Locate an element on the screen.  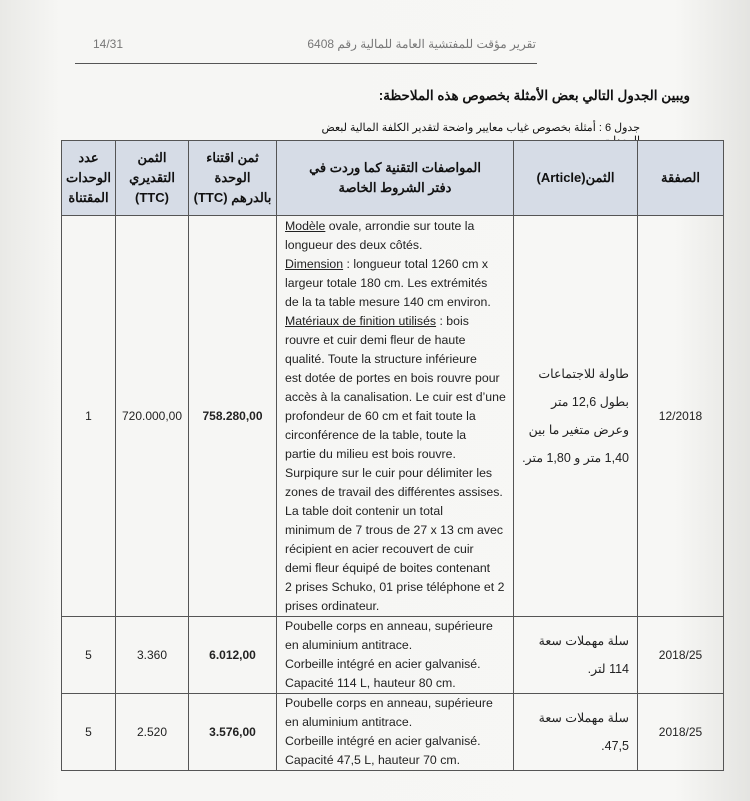
description-text: circonférence de la table, toute la is located at coordinates (376, 435).